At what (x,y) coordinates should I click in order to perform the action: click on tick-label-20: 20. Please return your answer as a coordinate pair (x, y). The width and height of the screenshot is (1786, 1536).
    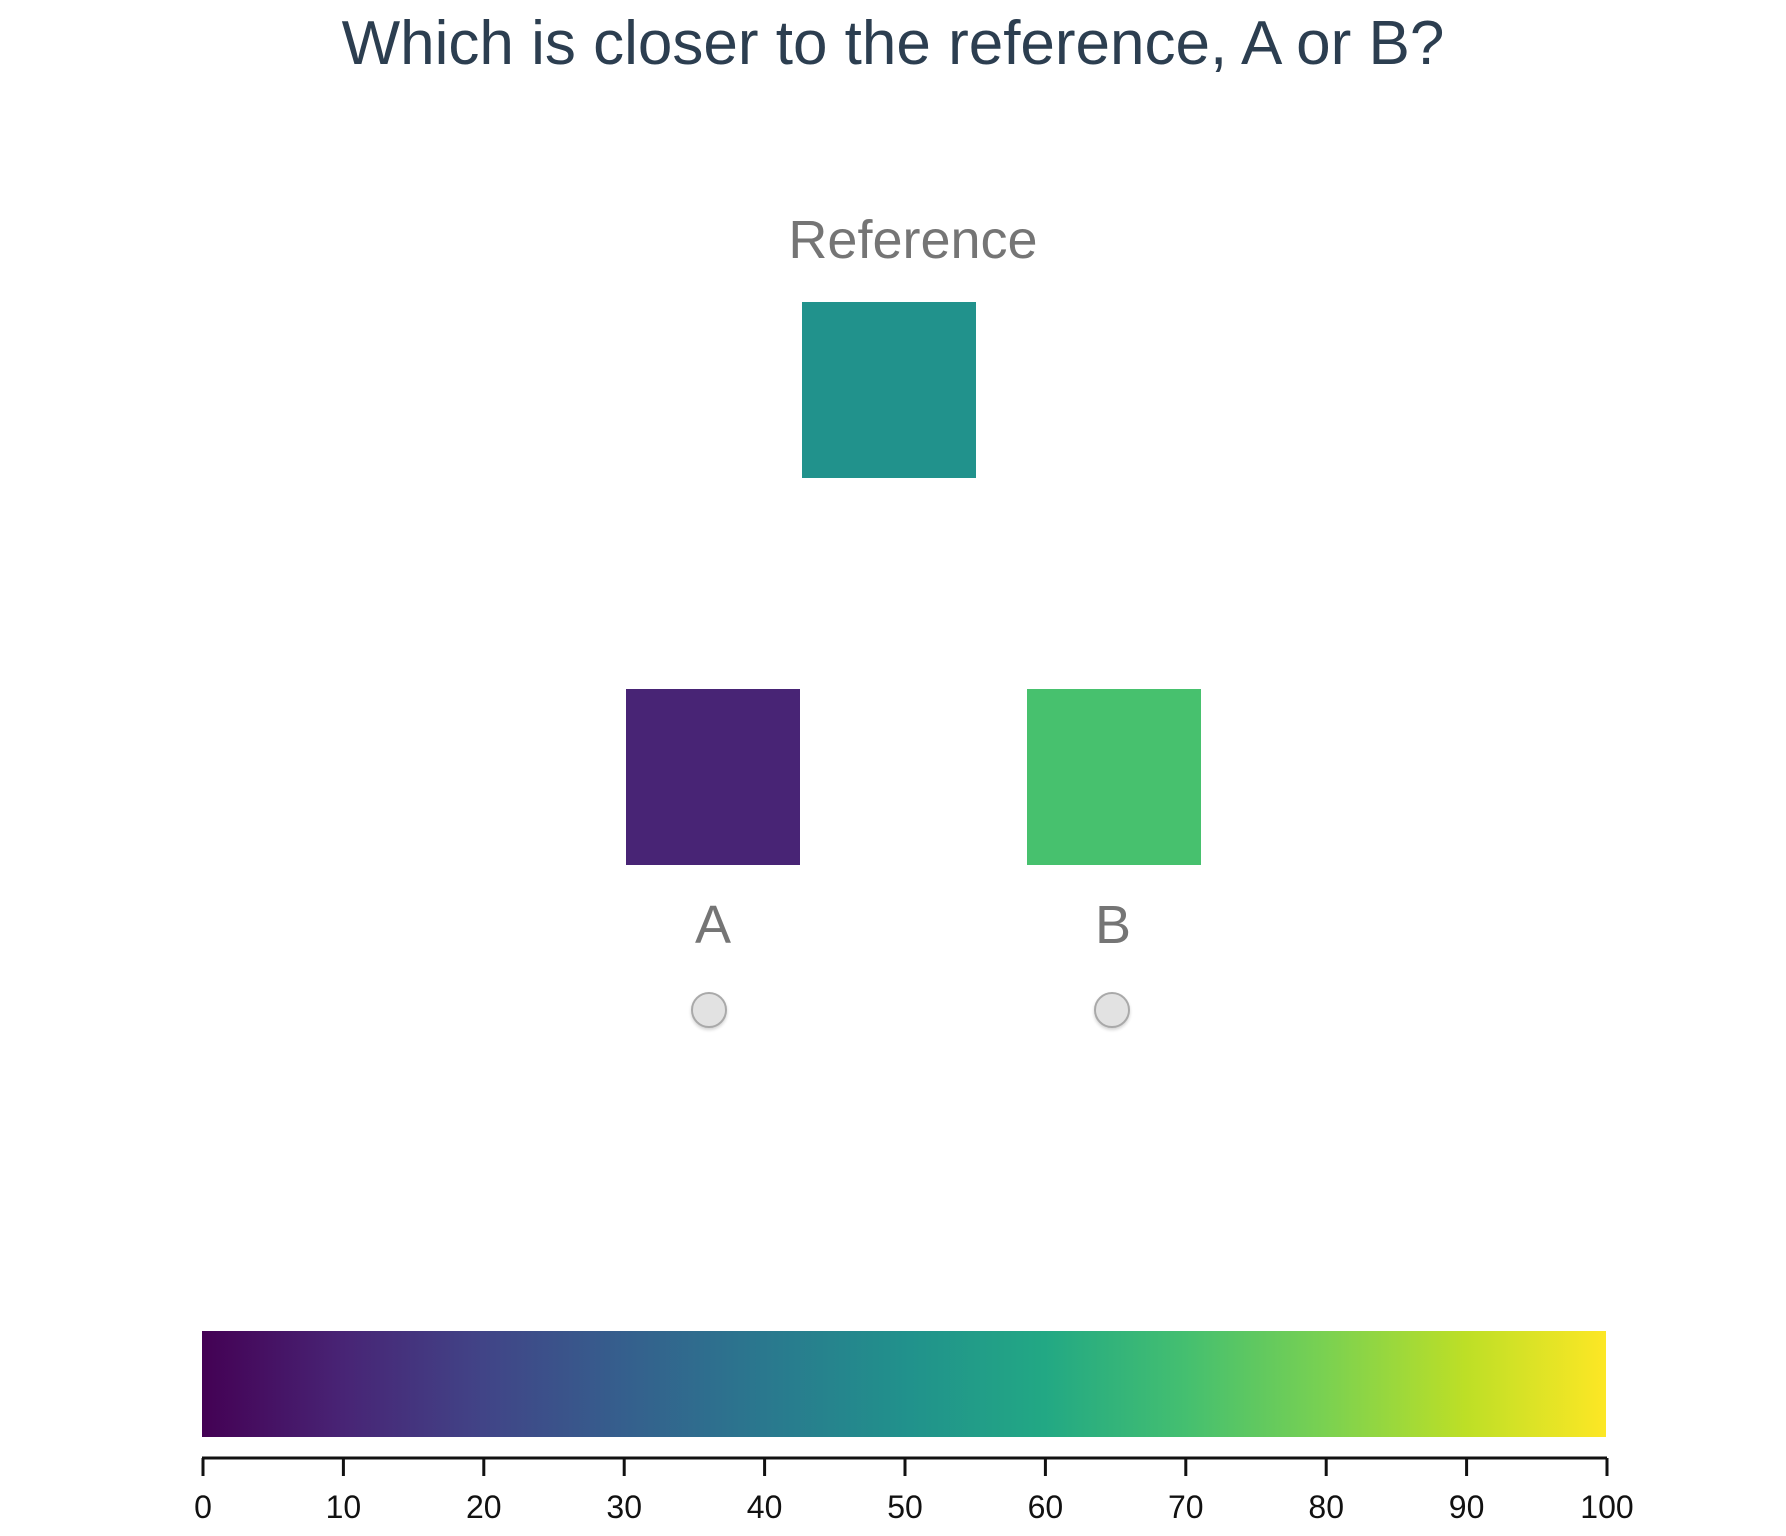
    Looking at the image, I should click on (484, 1507).